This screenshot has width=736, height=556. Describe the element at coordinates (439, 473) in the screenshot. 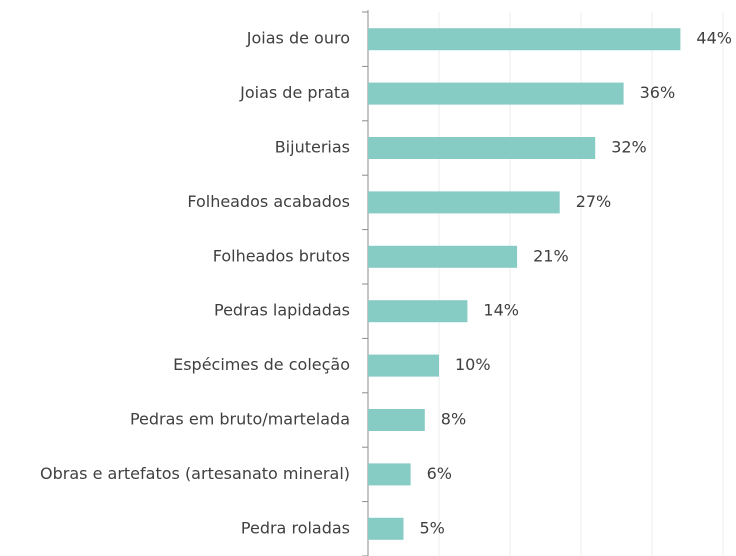

I see `value-label: 6%` at that location.